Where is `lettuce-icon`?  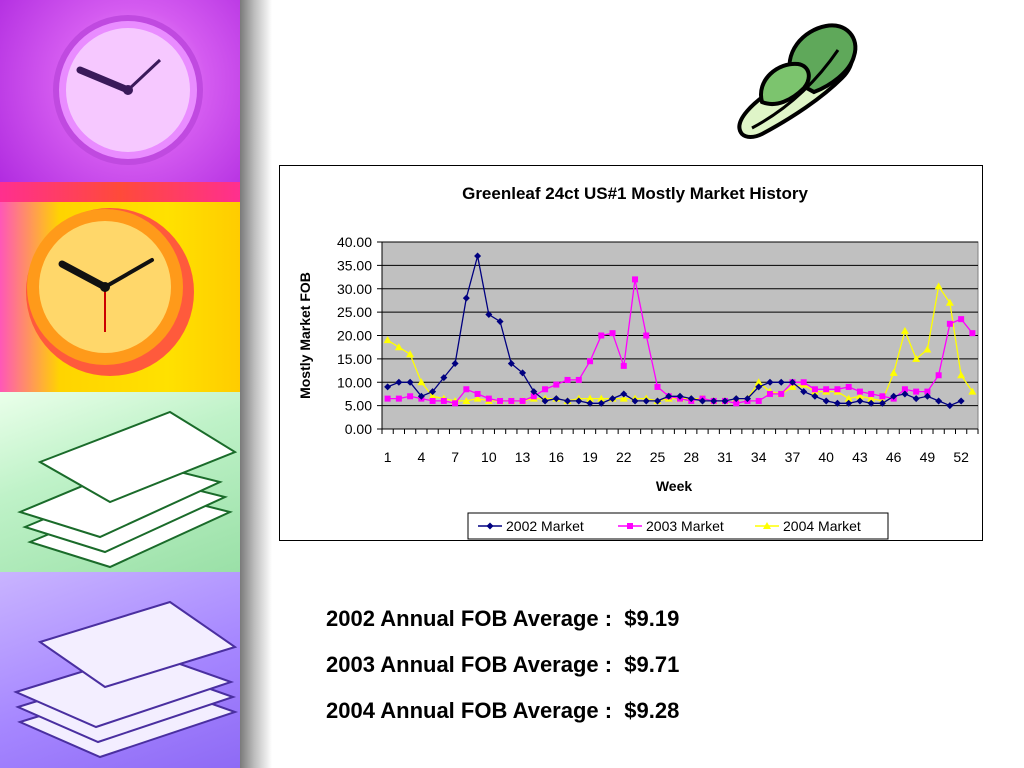
lettuce-icon is located at coordinates (797, 81).